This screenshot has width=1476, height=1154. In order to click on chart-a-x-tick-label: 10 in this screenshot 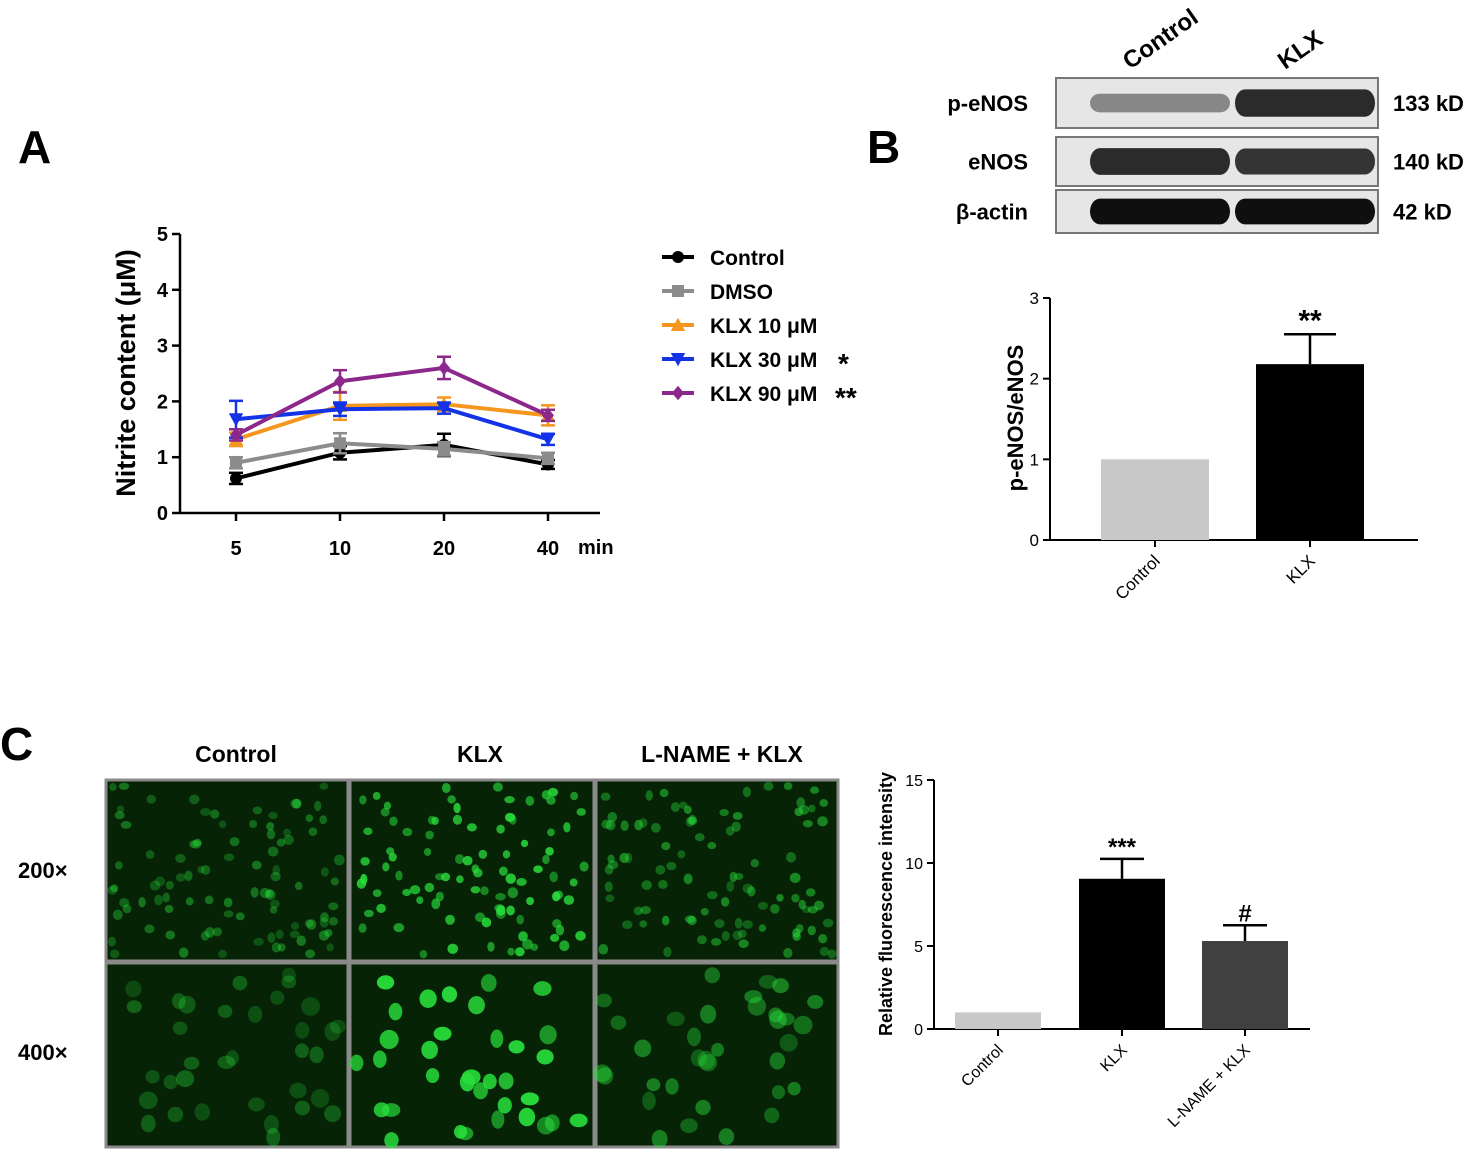, I will do `click(340, 549)`.